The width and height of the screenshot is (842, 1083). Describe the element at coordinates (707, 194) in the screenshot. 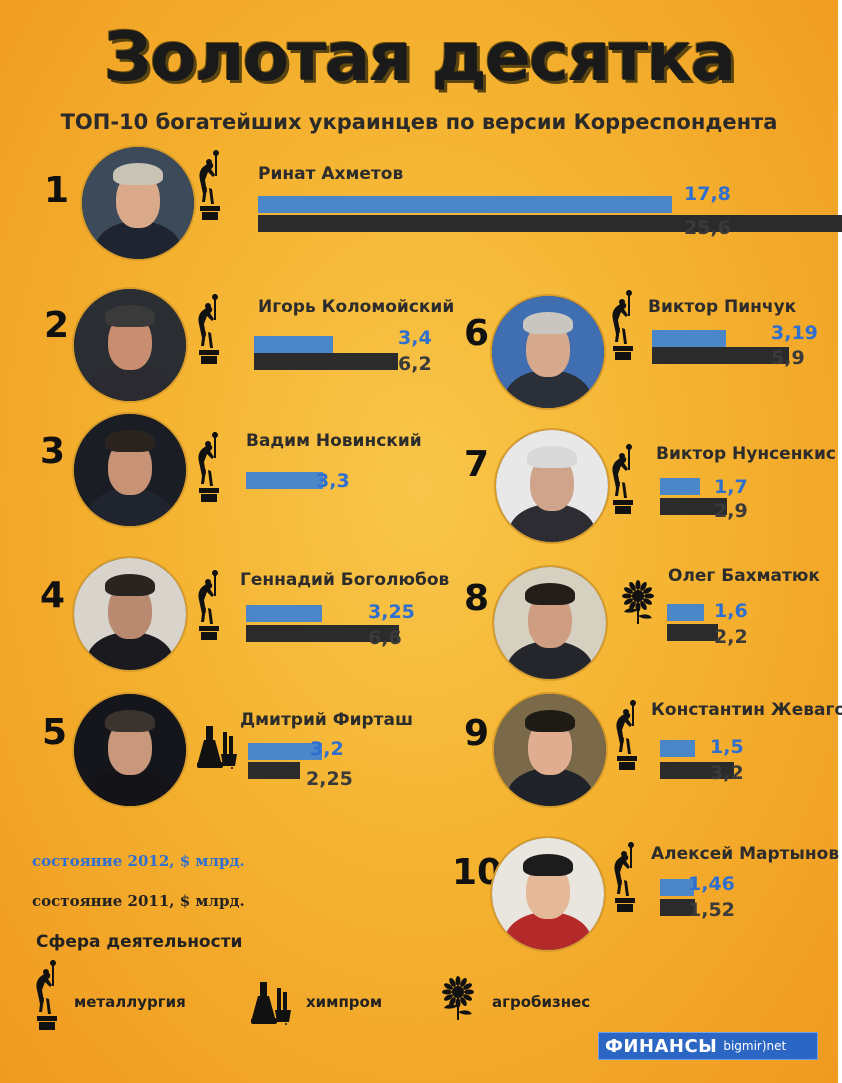

I see `value-2012-label: 17,8` at that location.